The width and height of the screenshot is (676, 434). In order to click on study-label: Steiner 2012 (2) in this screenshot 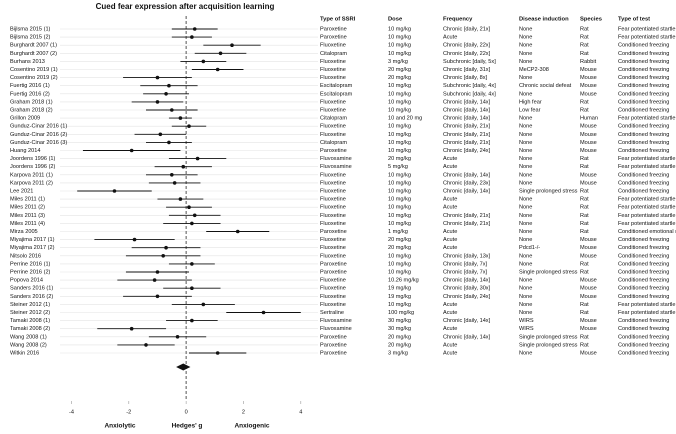, I will do `click(30, 313)`.